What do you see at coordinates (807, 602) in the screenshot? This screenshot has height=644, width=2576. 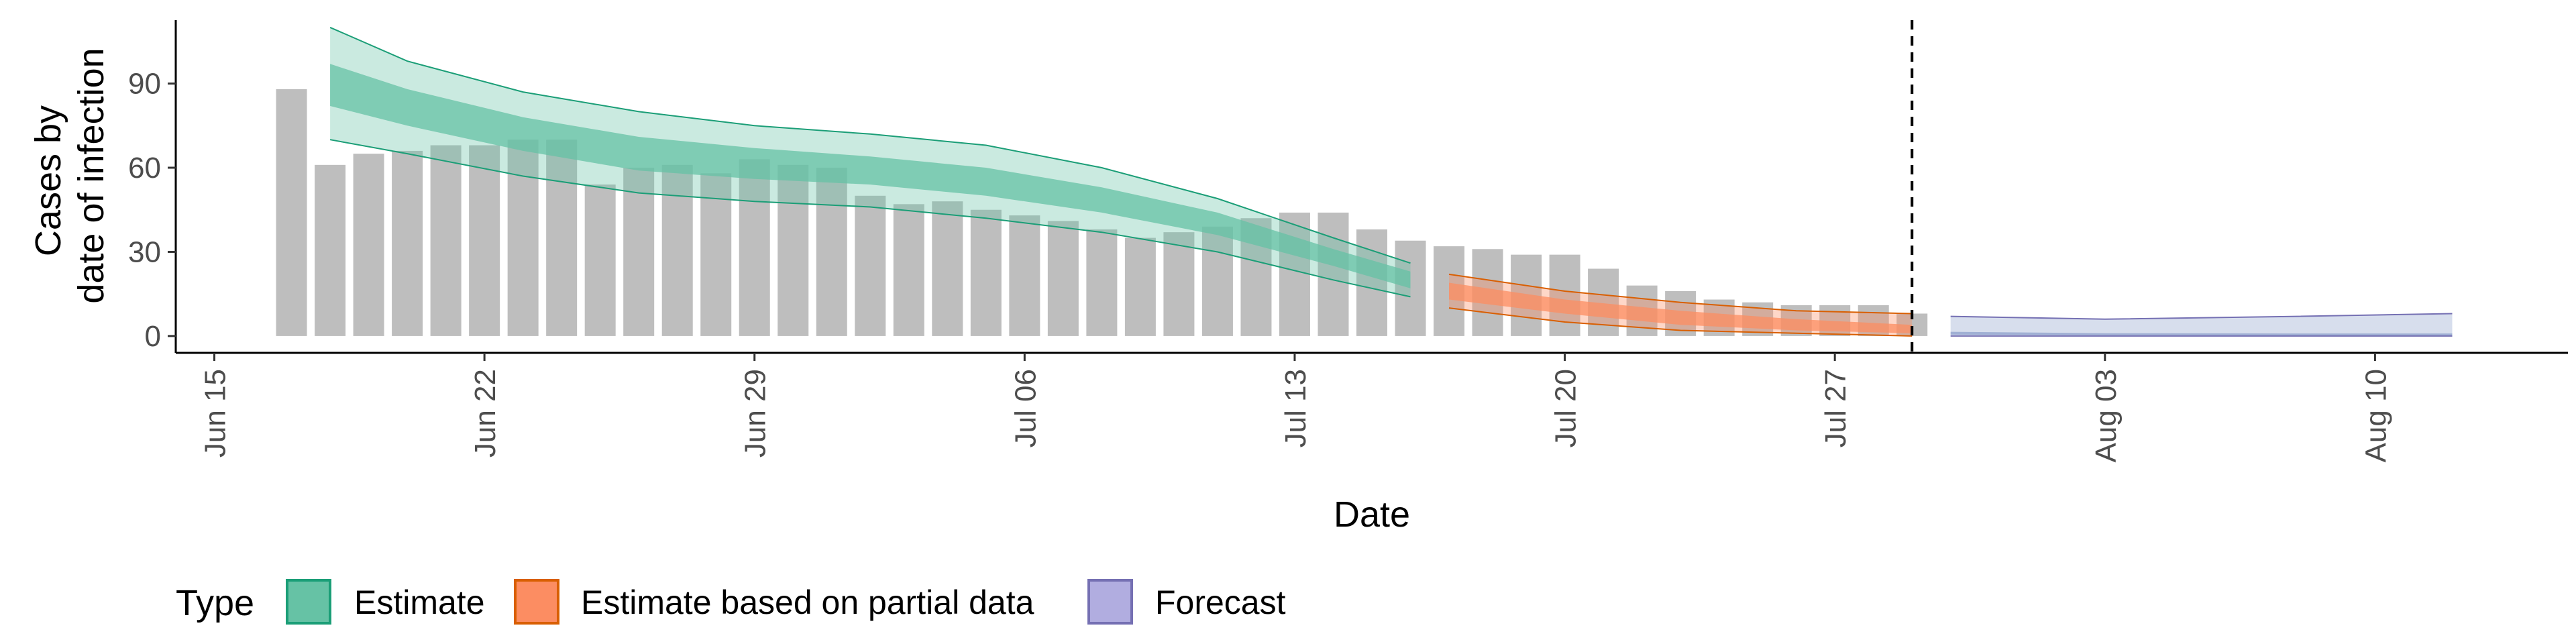 I see `legend-label-partial: Estimate based on partial data` at bounding box center [807, 602].